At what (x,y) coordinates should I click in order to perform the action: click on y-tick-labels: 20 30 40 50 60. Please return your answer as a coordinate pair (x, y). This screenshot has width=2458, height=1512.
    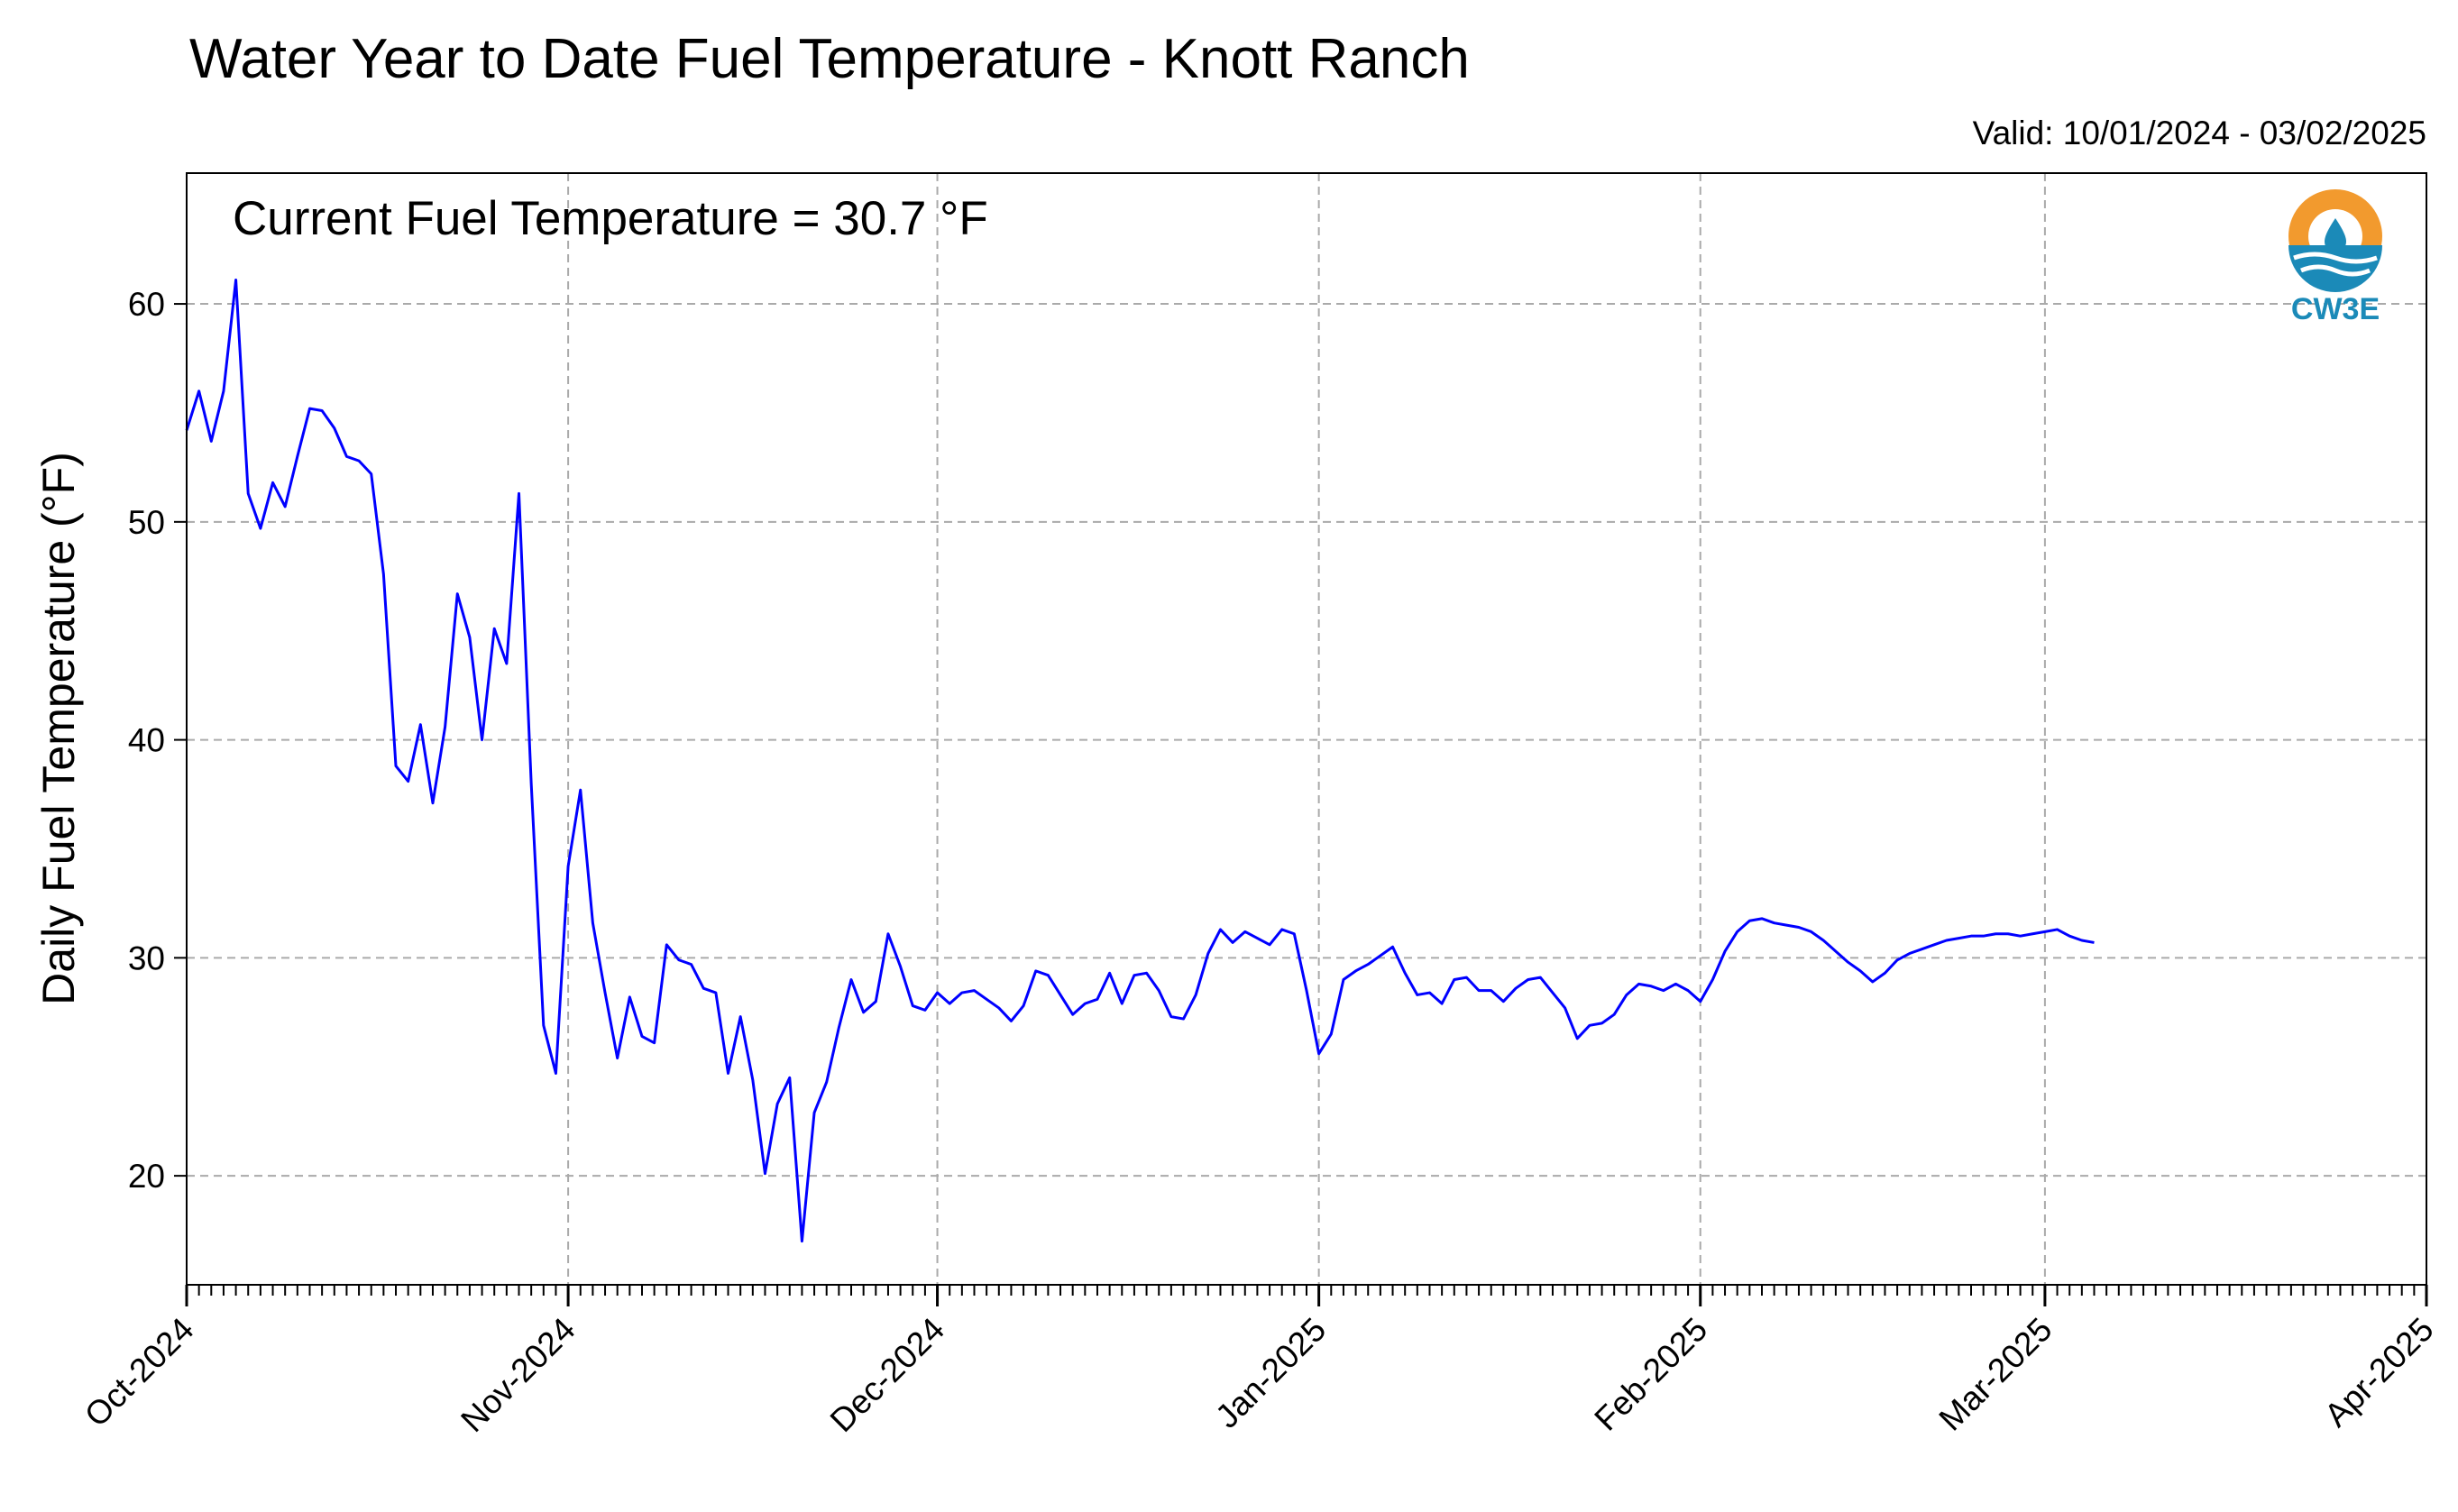
    Looking at the image, I should click on (146, 741).